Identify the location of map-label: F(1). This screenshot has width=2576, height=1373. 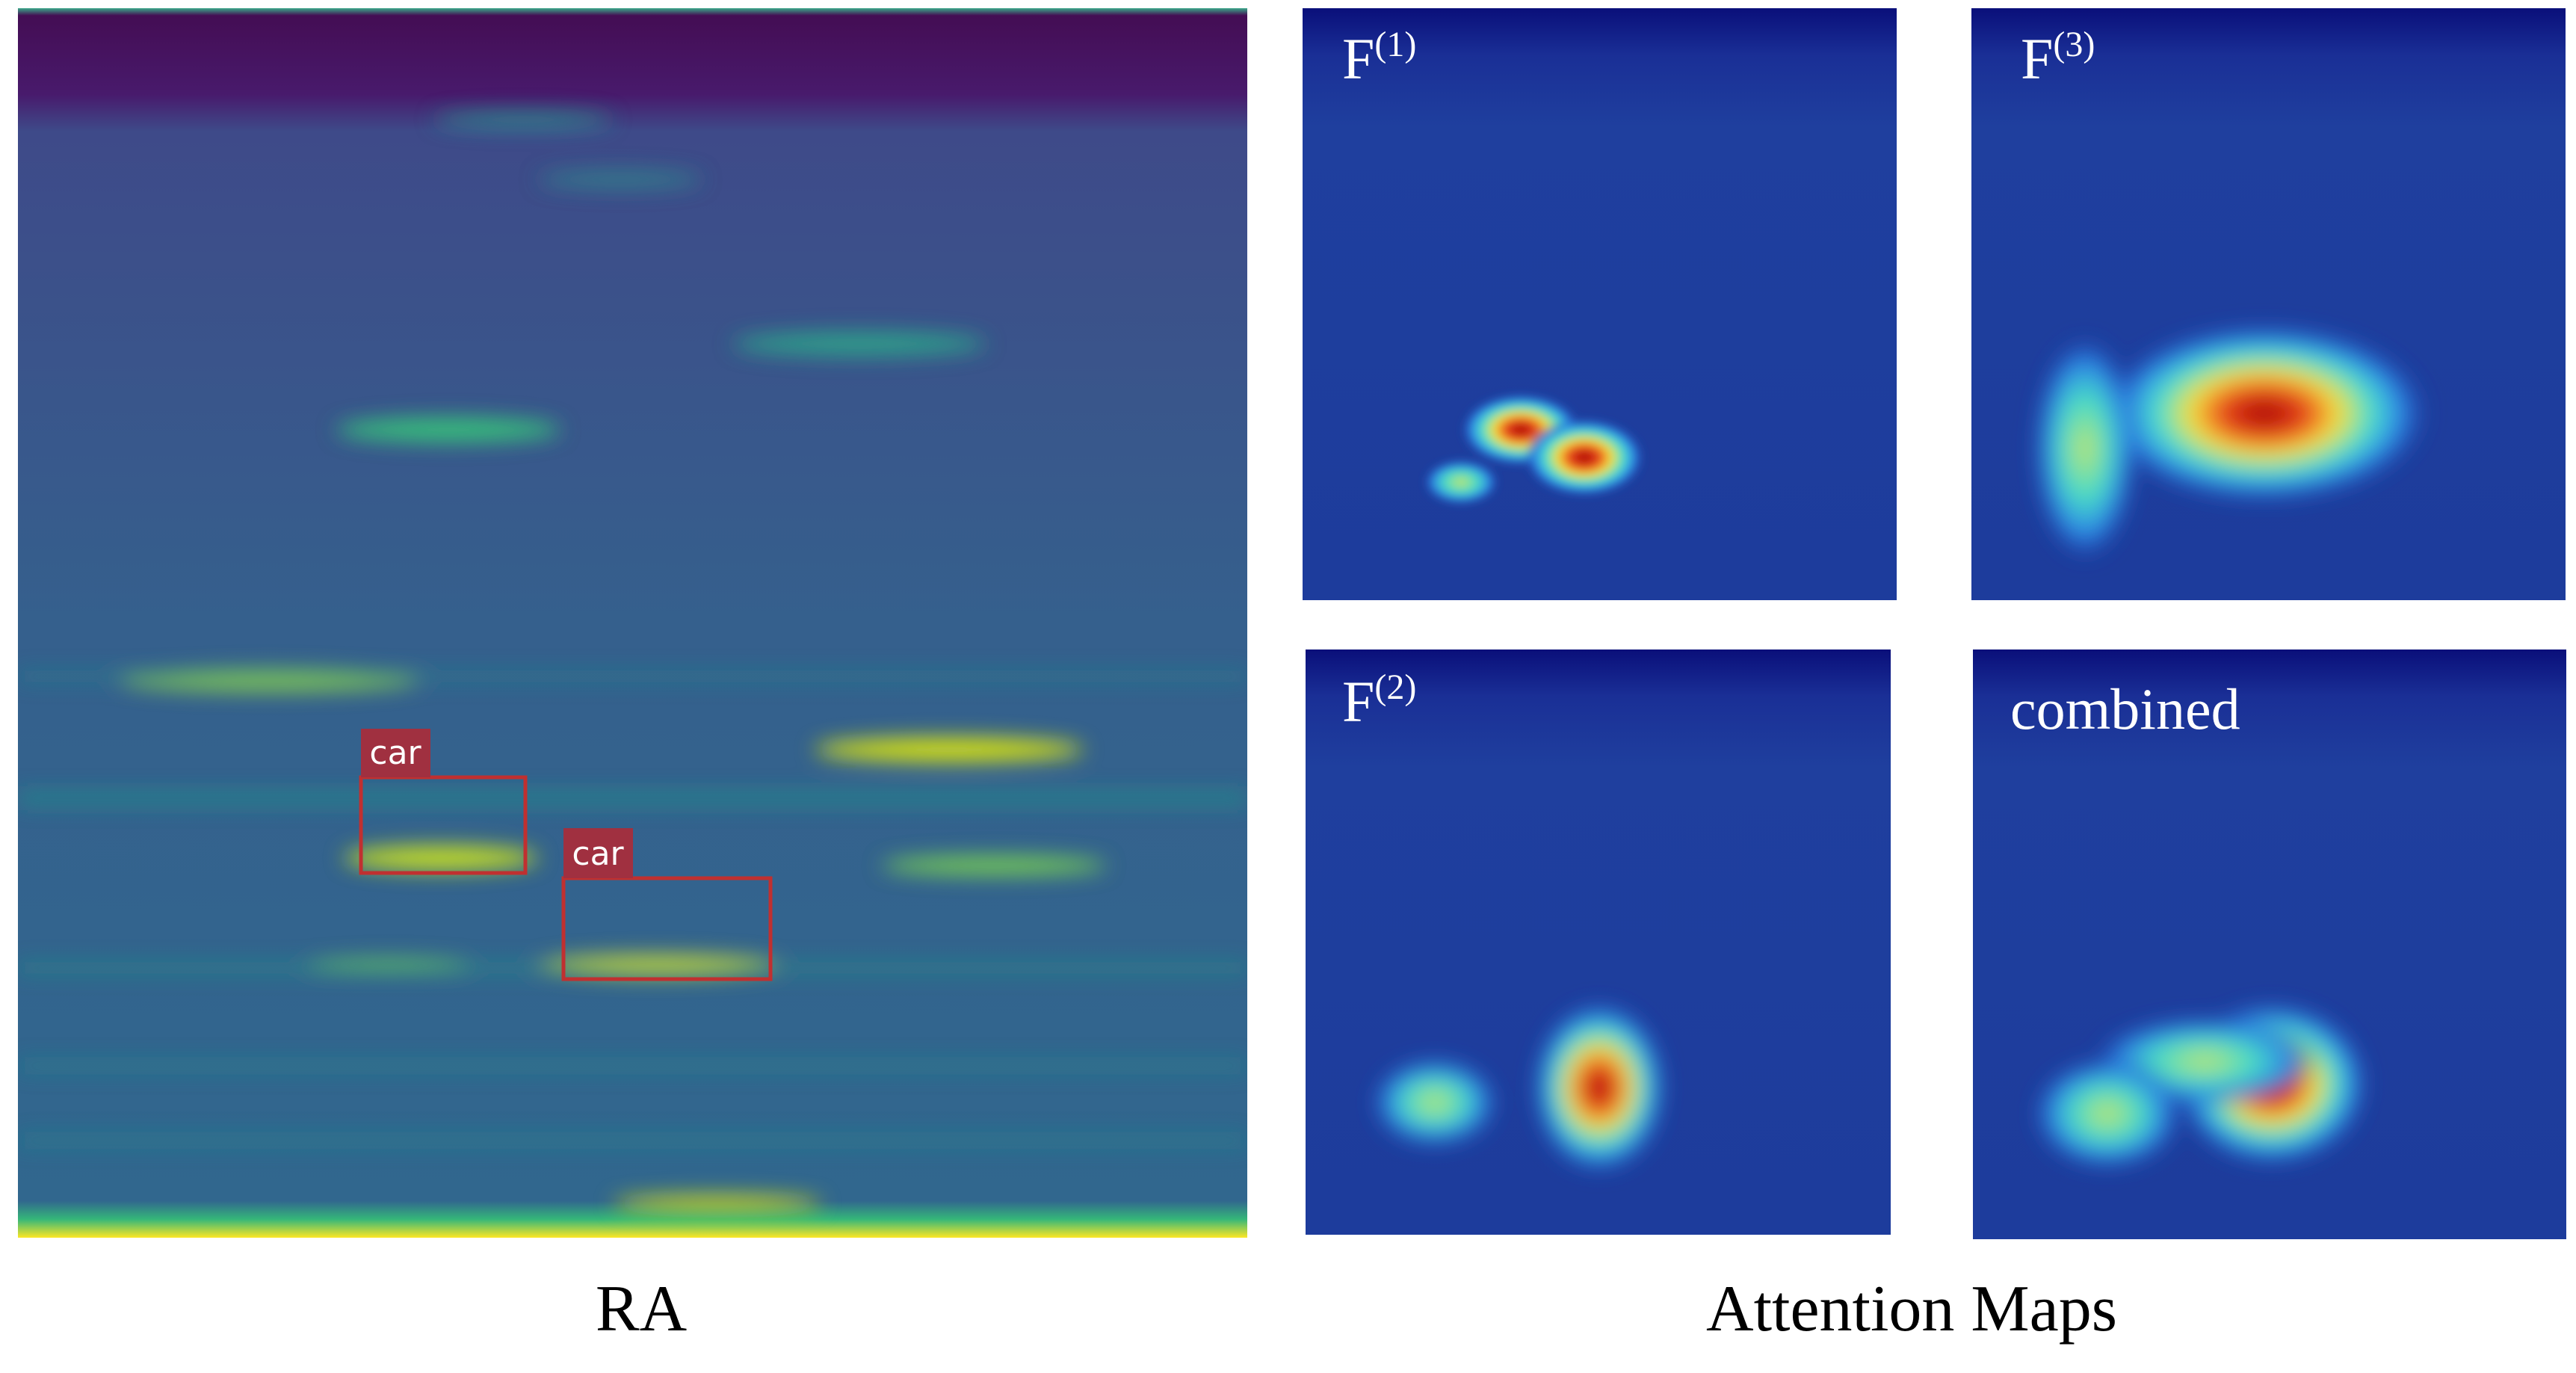
(1379, 58).